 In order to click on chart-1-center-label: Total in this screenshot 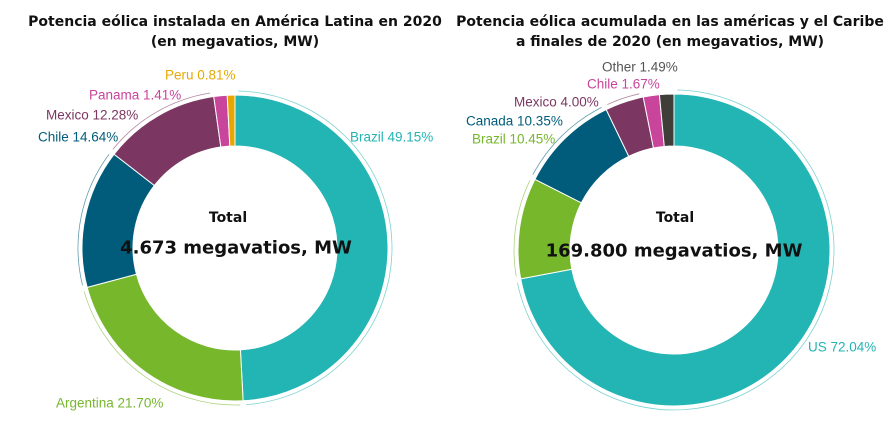, I will do `click(228, 218)`.